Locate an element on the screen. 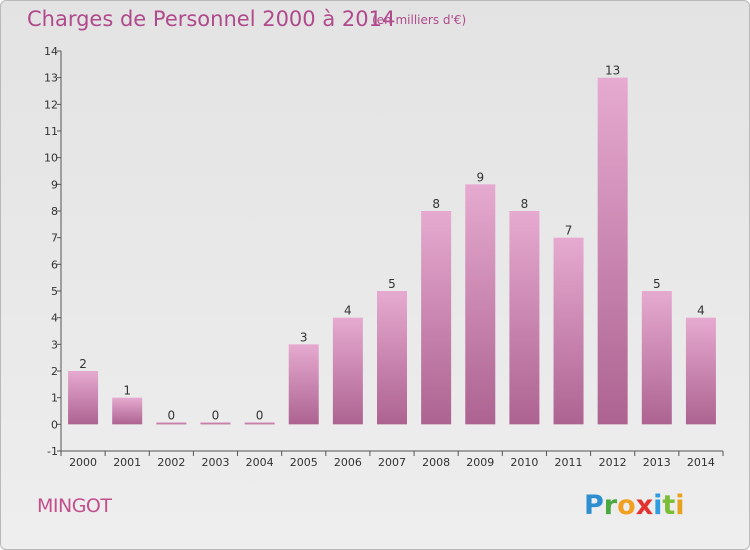 The height and width of the screenshot is (550, 750). y-tick-label: 5 is located at coordinates (54, 291).